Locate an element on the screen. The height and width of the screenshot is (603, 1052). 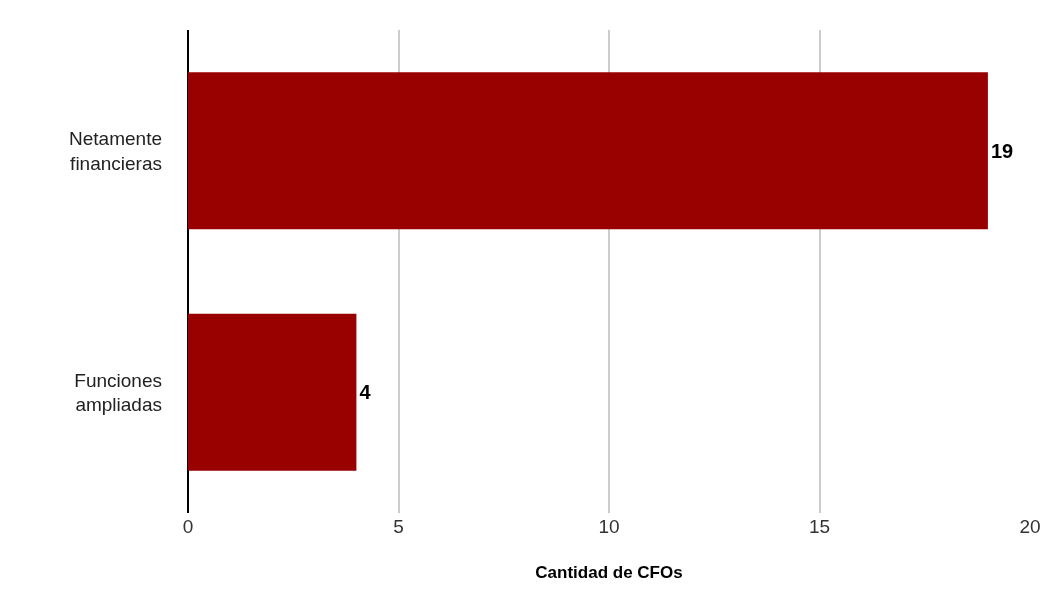
x-tick-label: 0 is located at coordinates (188, 526).